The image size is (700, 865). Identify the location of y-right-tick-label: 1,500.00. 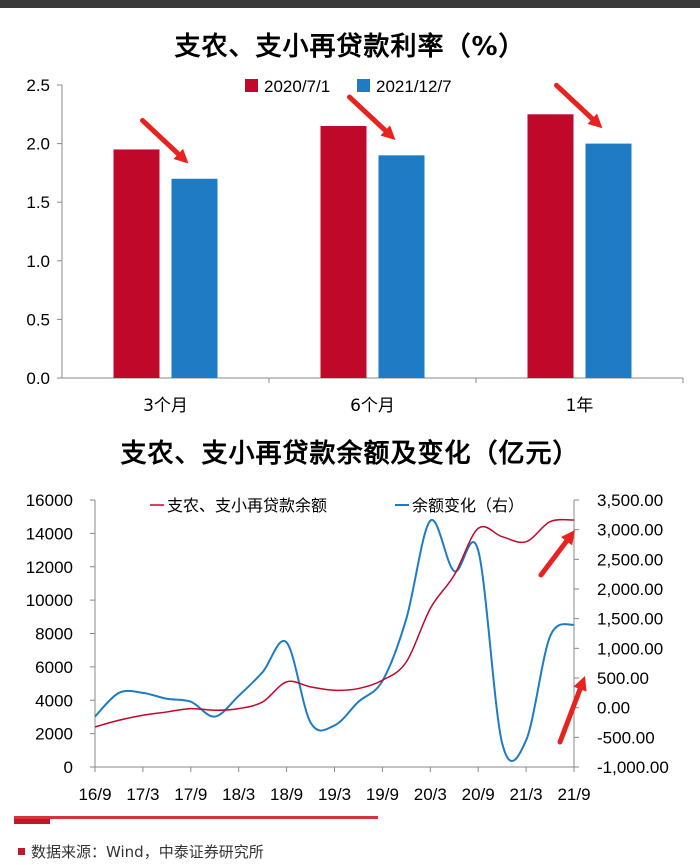
(630, 619).